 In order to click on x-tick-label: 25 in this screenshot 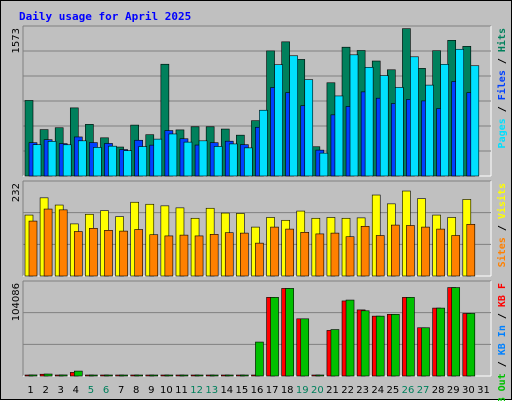, I will do `click(393, 390)`.